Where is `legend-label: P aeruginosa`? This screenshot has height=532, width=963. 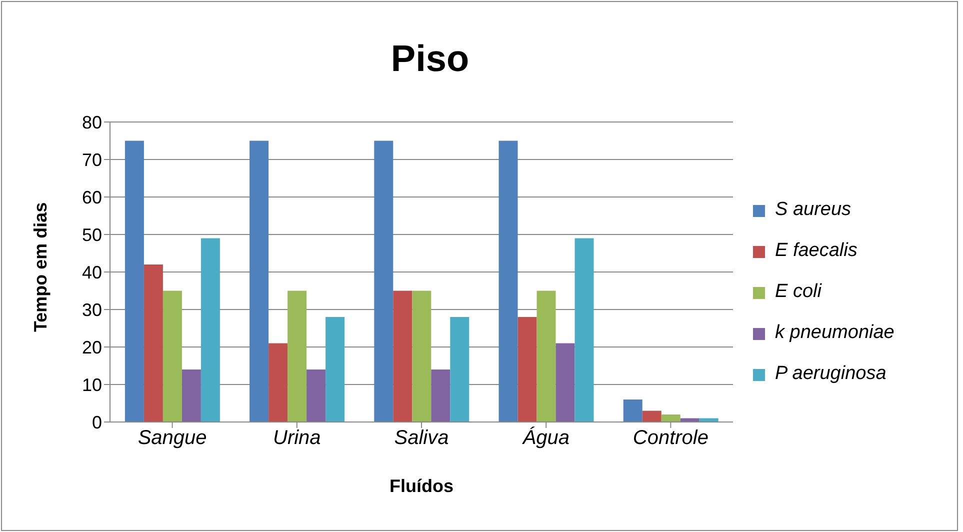
legend-label: P aeruginosa is located at coordinates (830, 373).